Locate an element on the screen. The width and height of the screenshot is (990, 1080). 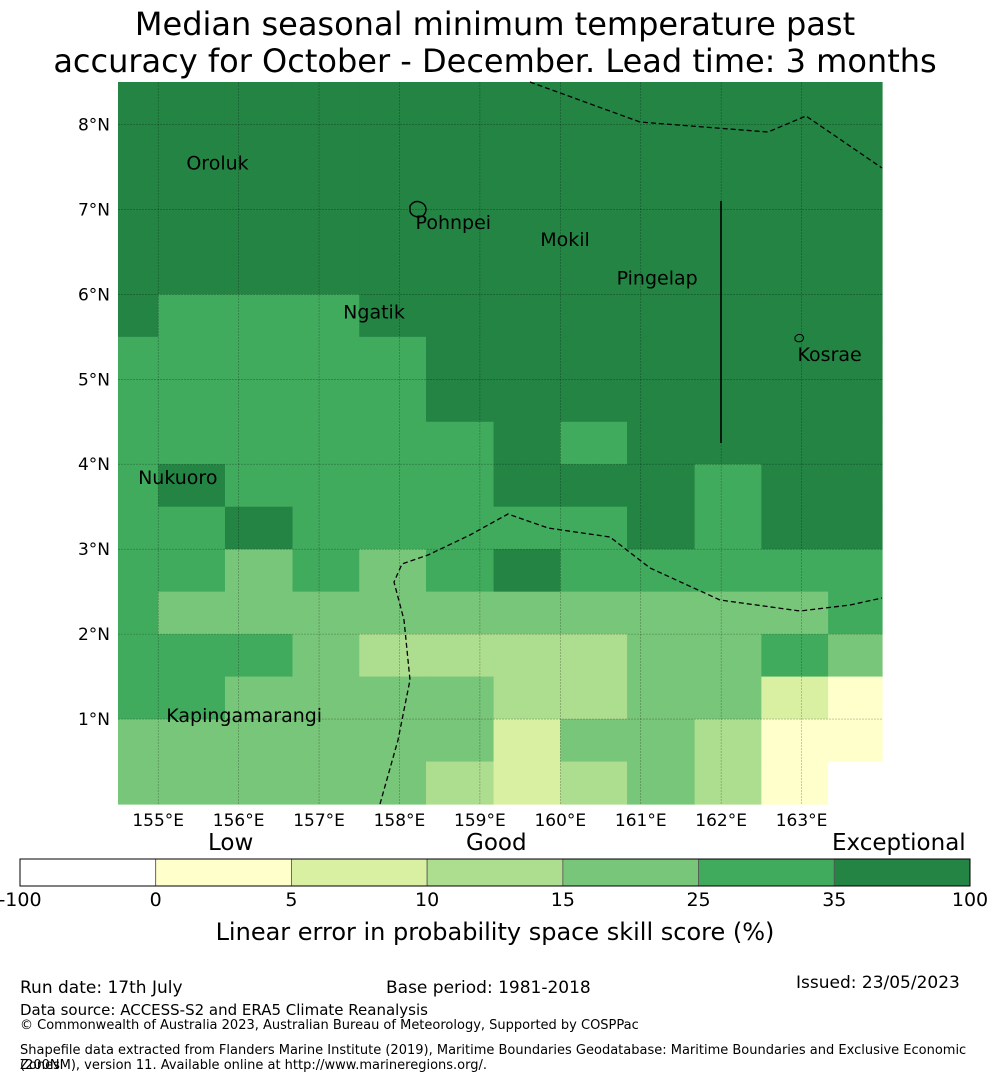
colorbar-tick-label: 35 is located at coordinates (834, 900).